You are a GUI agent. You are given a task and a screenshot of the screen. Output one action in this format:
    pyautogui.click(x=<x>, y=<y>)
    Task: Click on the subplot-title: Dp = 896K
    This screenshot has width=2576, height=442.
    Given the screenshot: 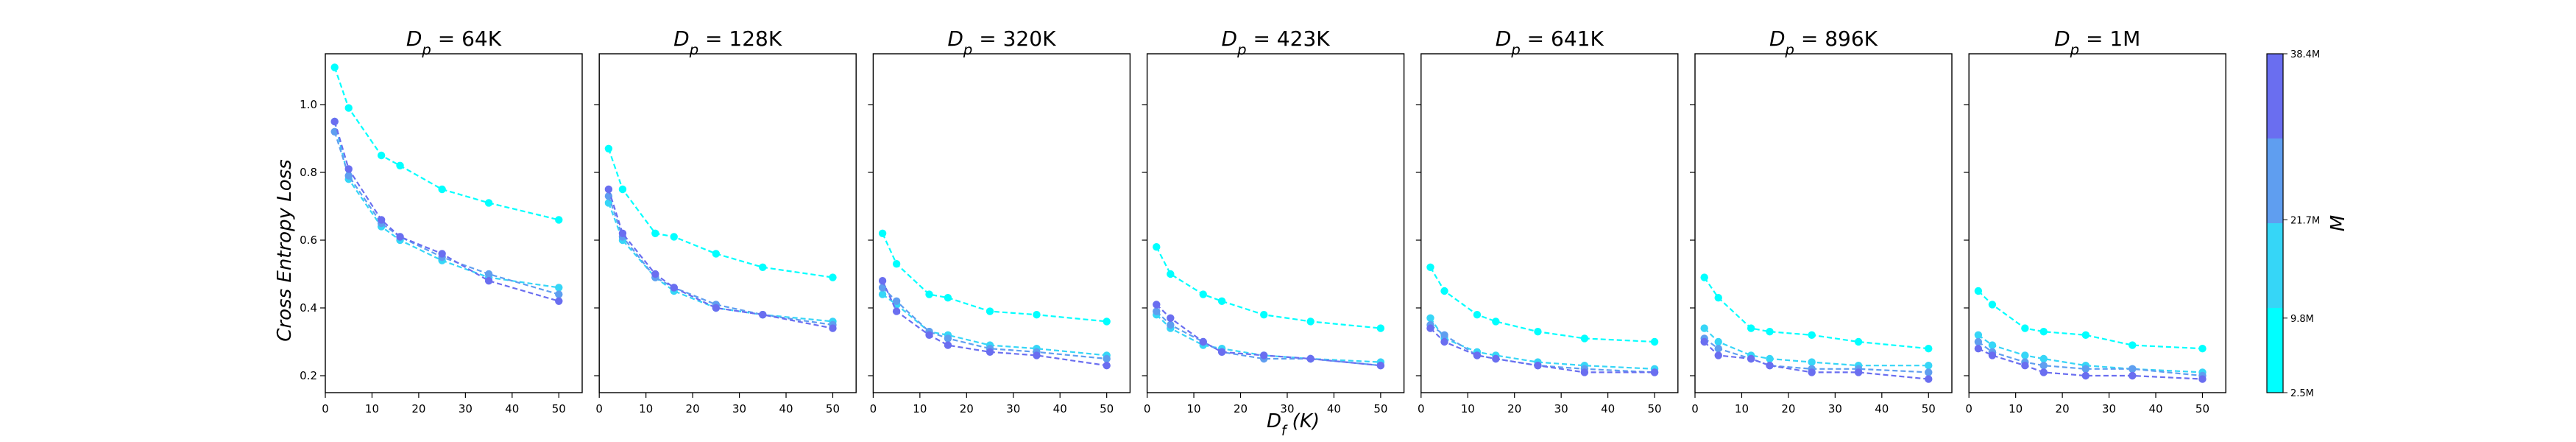 What is the action you would take?
    pyautogui.click(x=1823, y=42)
    